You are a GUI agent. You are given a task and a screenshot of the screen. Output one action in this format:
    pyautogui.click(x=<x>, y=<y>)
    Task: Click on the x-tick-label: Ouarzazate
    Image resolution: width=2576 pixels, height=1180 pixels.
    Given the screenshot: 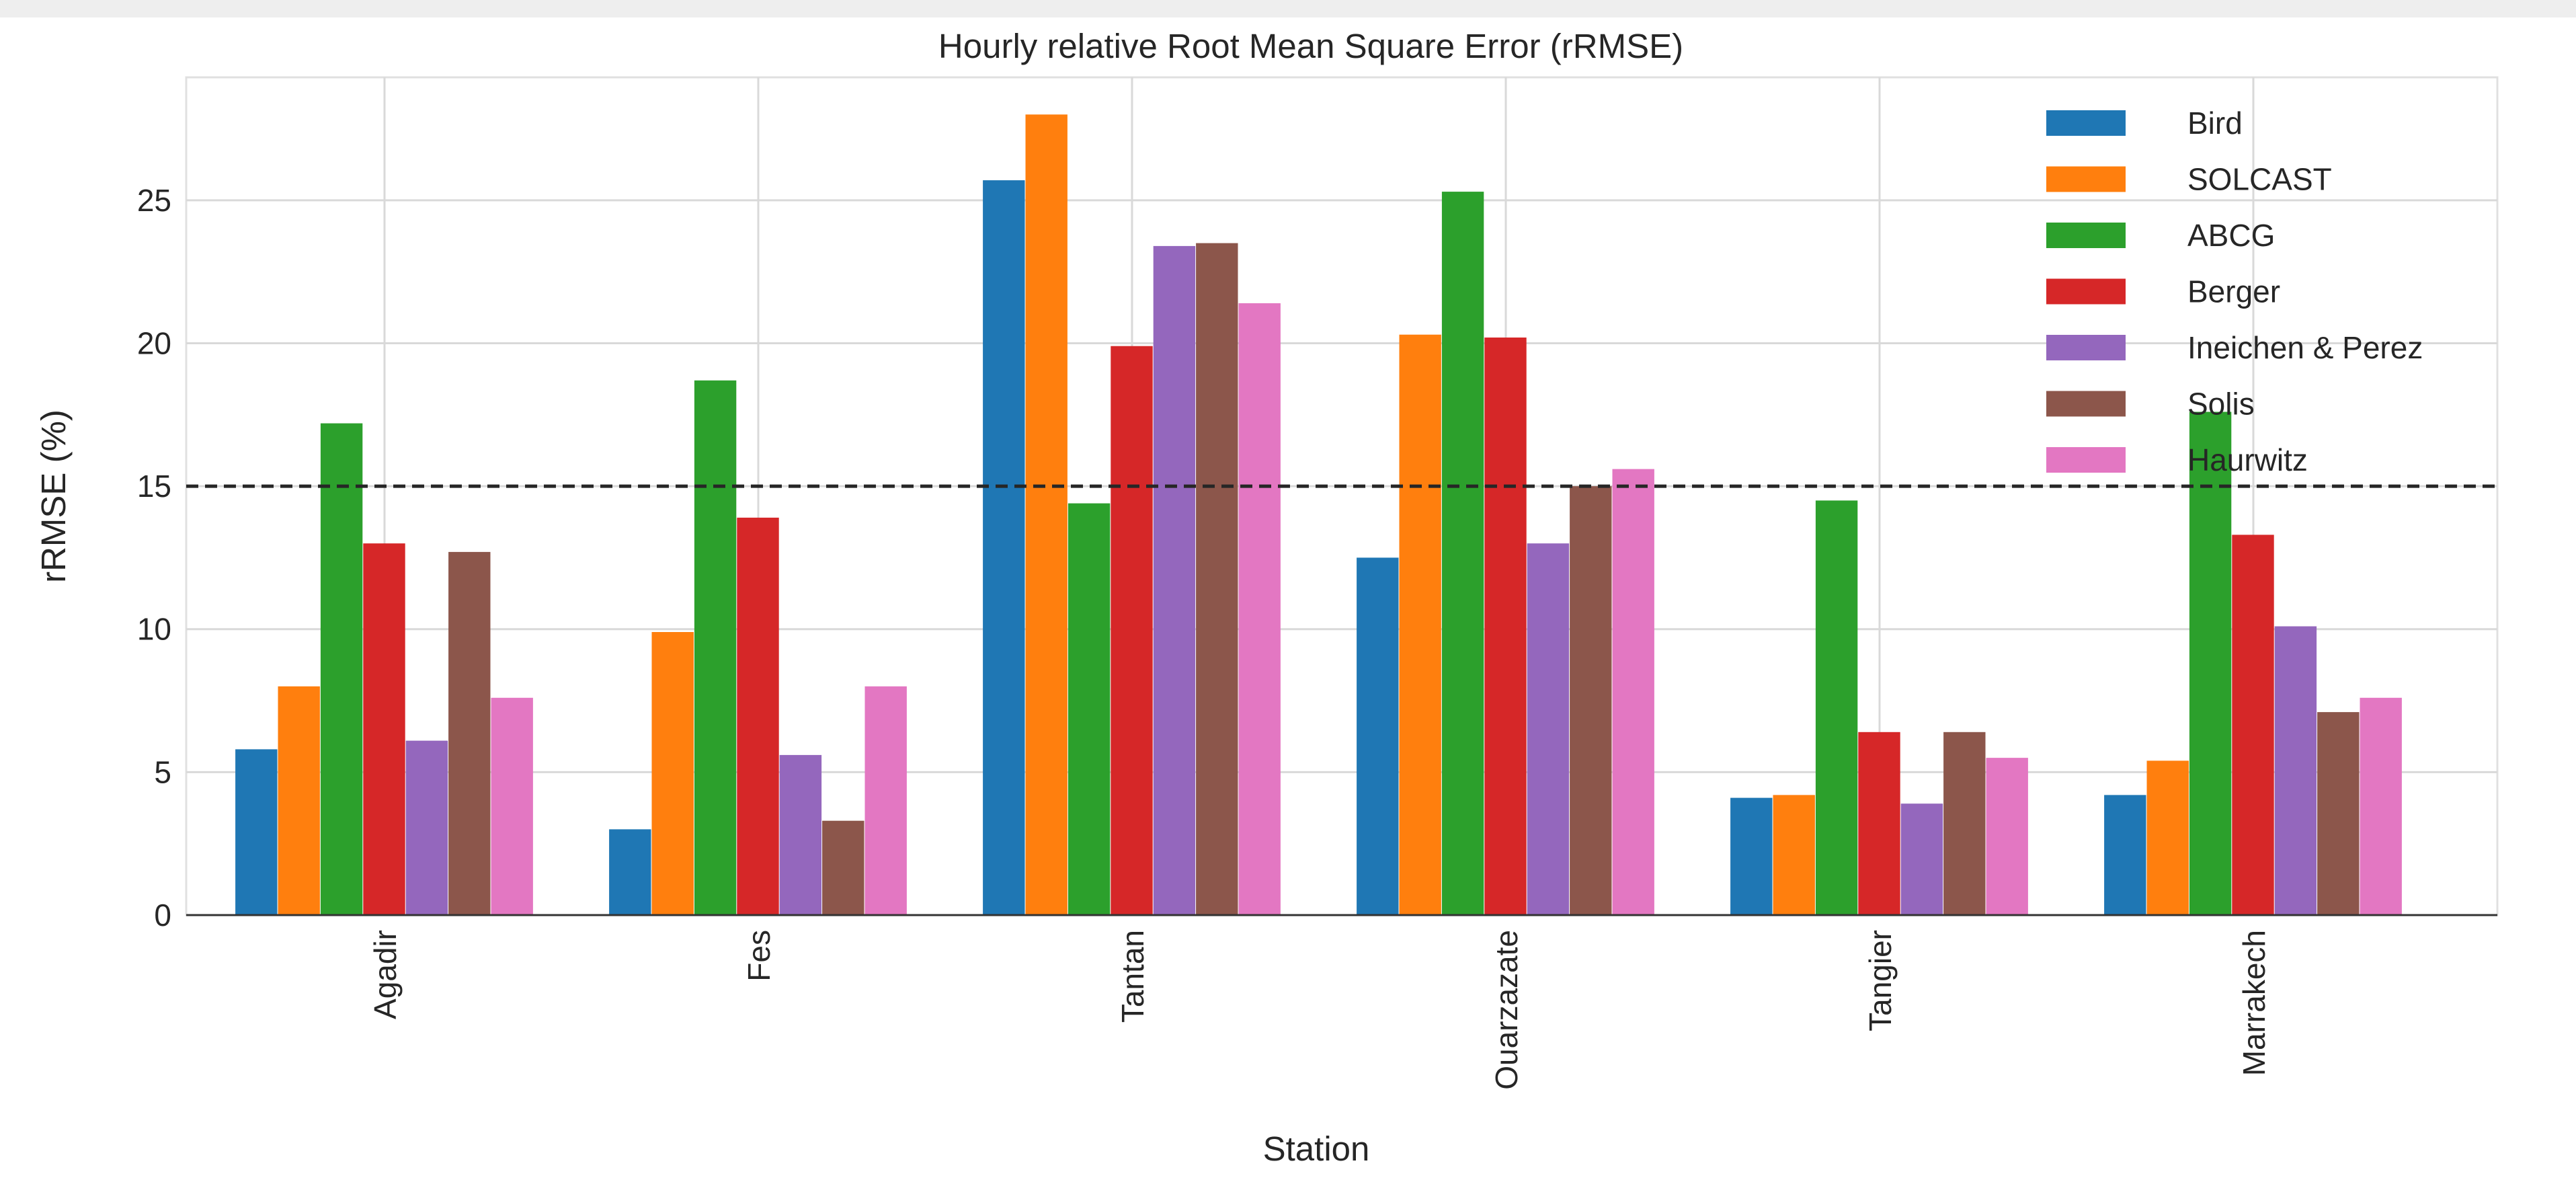 What is the action you would take?
    pyautogui.click(x=1506, y=1010)
    